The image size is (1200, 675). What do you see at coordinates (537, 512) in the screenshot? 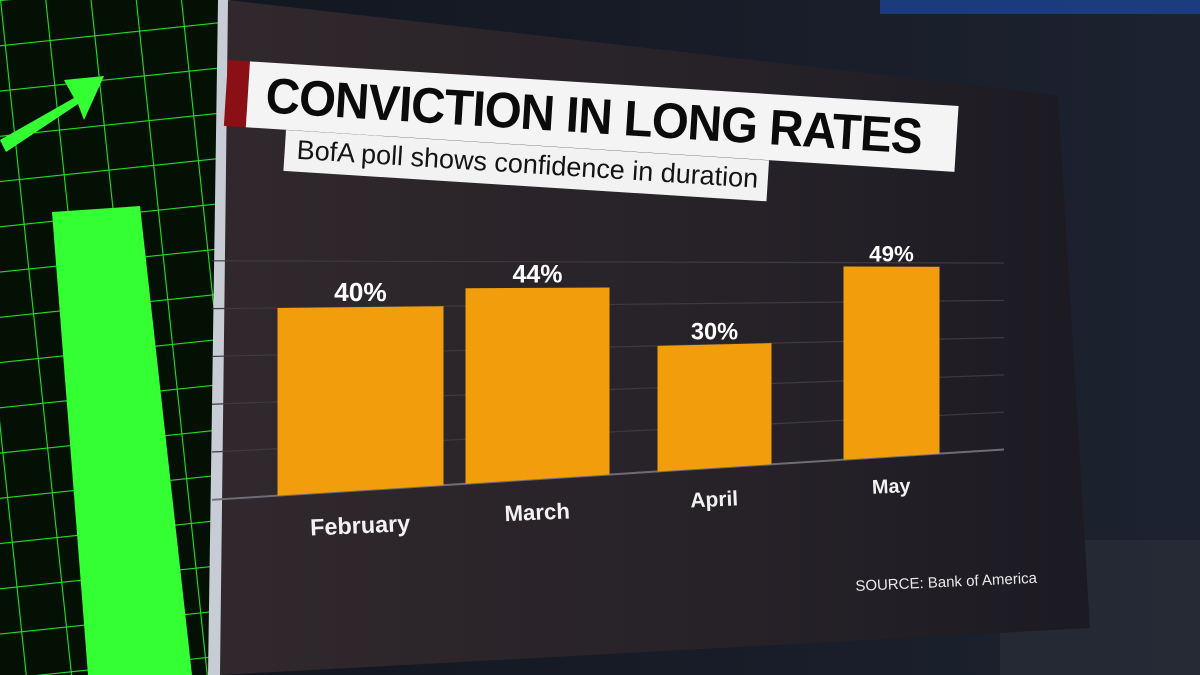
I see `category-label-march: March` at bounding box center [537, 512].